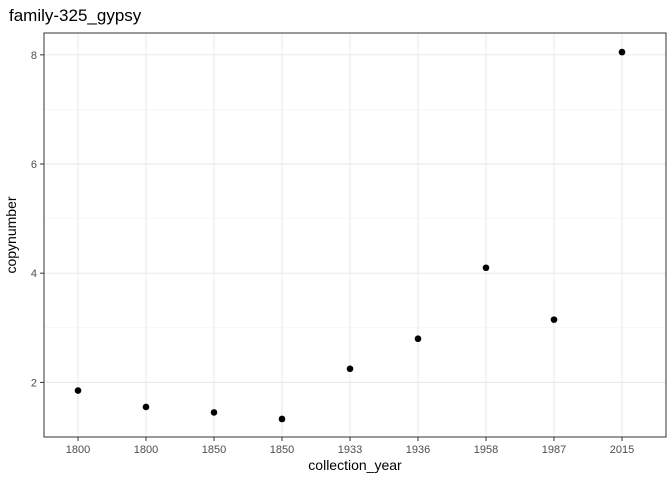  Describe the element at coordinates (75, 15) in the screenshot. I see `chart-title: family-325_gypsy` at that location.